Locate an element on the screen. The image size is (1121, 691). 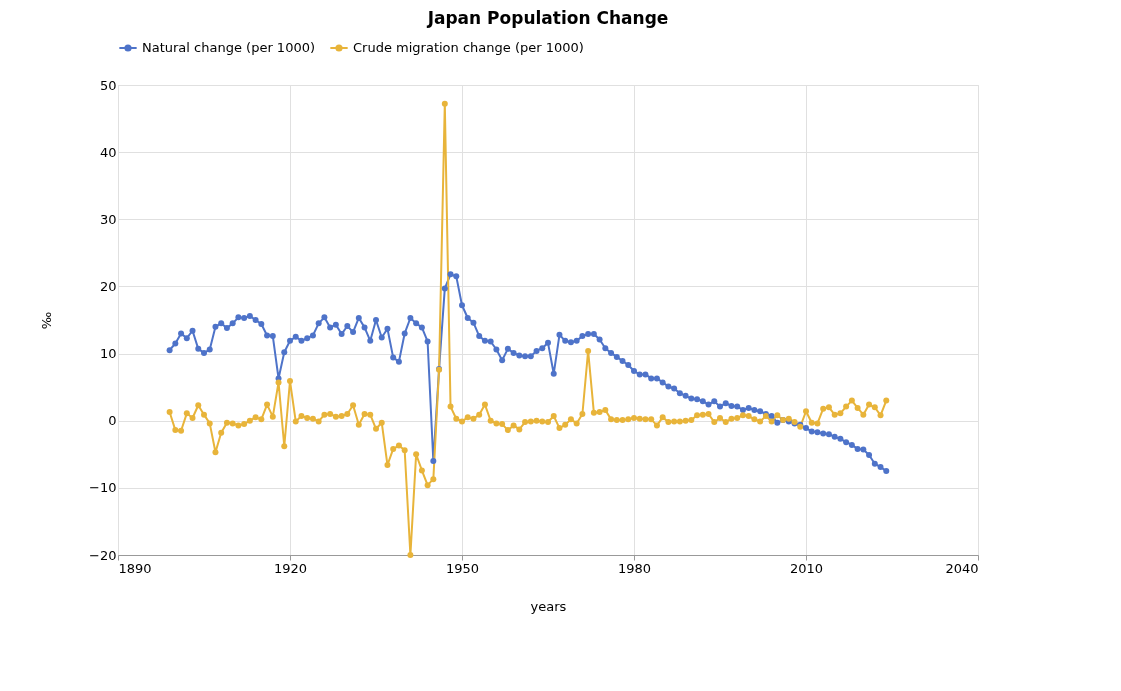
y-tick-label: 30 is located at coordinates (108, 219).